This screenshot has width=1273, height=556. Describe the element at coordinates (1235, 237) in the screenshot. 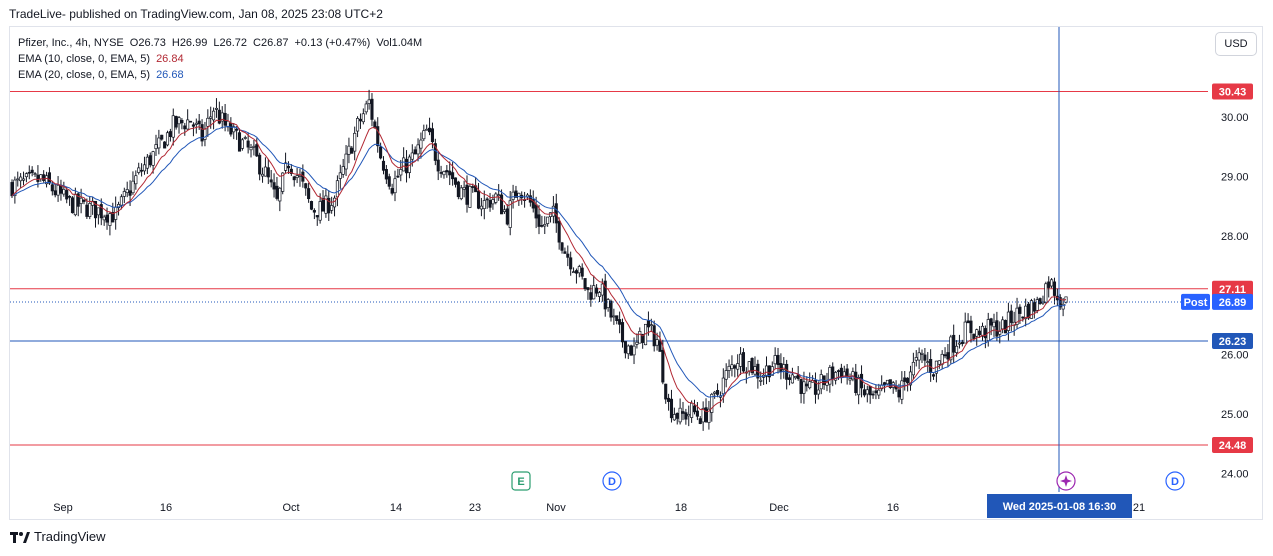

I see `y-tick-label-4: 28.00` at that location.